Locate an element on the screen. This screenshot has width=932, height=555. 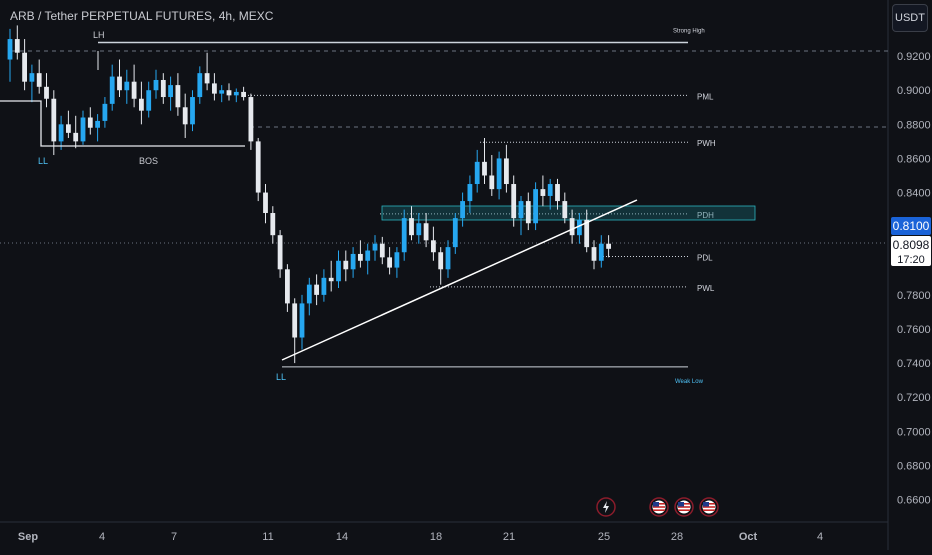
lightning-icon is located at coordinates (606, 507).